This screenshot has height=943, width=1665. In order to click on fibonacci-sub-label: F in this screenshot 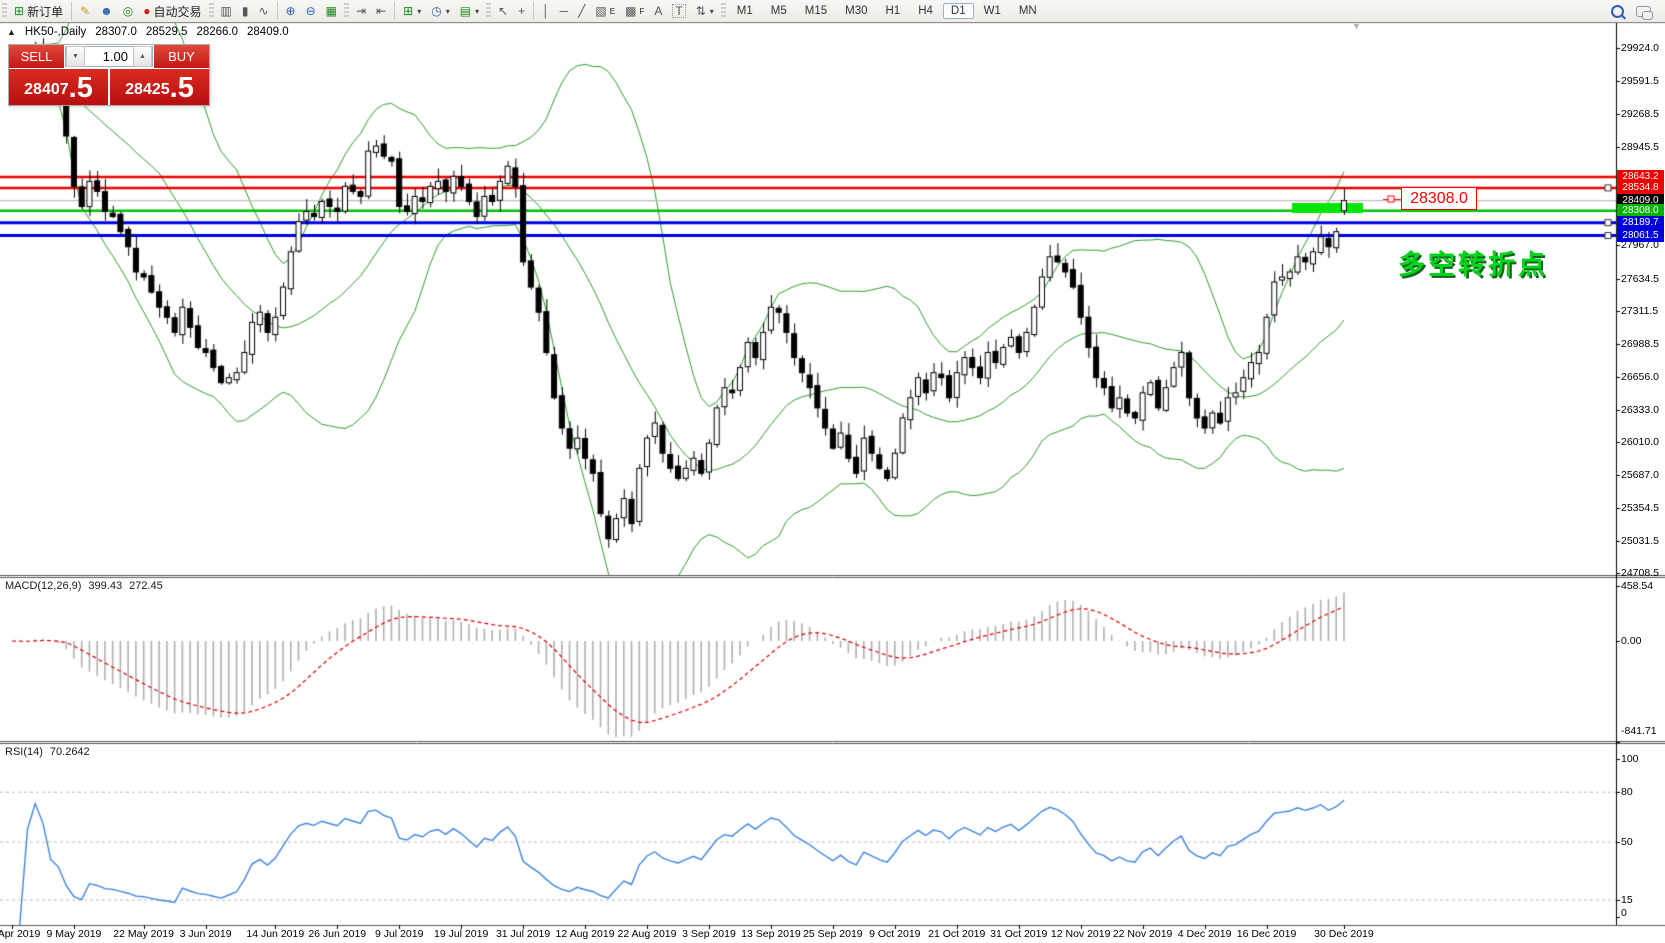, I will do `click(642, 11)`.